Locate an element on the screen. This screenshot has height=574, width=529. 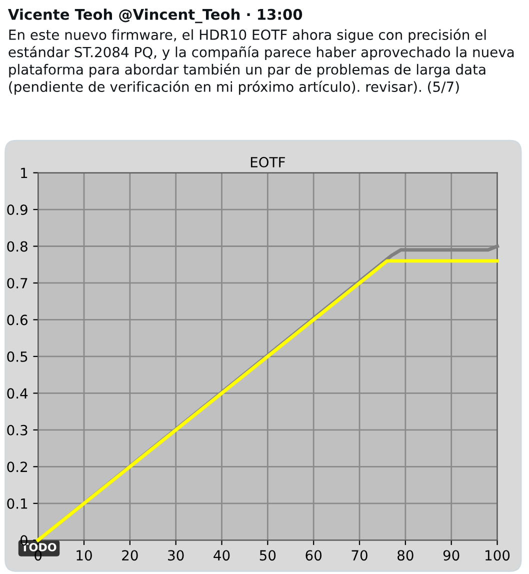
y-tick-label: 1 is located at coordinates (24, 173).